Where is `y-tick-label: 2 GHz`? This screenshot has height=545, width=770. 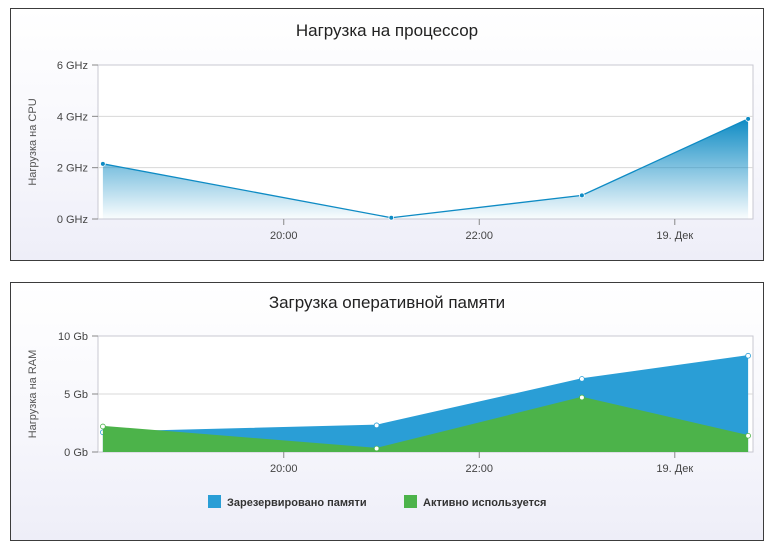 y-tick-label: 2 GHz is located at coordinates (72, 169).